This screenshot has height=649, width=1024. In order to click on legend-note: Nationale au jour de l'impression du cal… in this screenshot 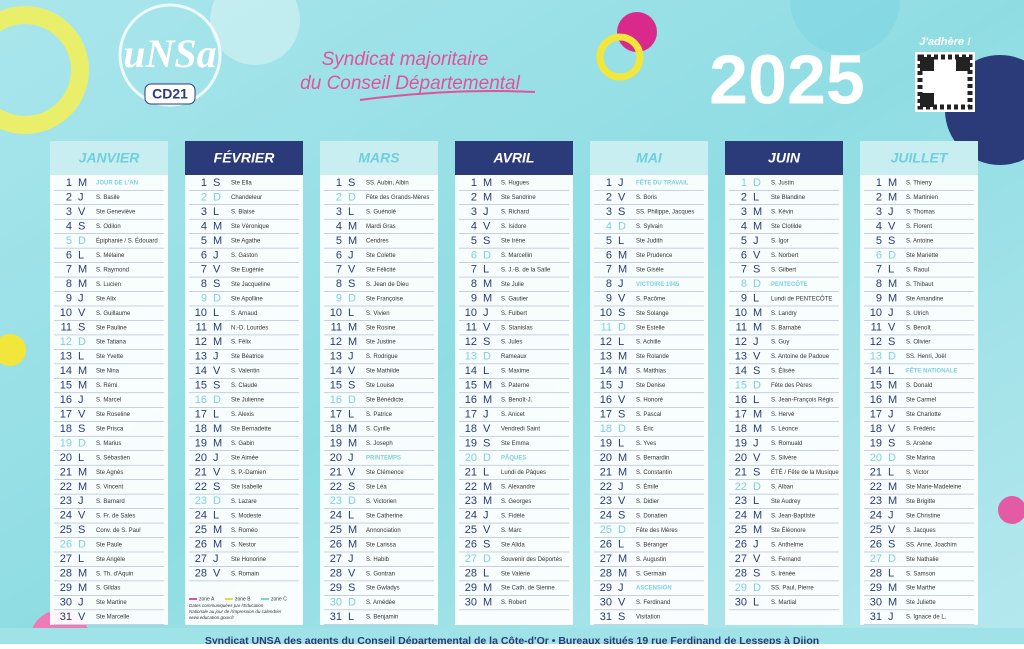, I will do `click(235, 611)`.